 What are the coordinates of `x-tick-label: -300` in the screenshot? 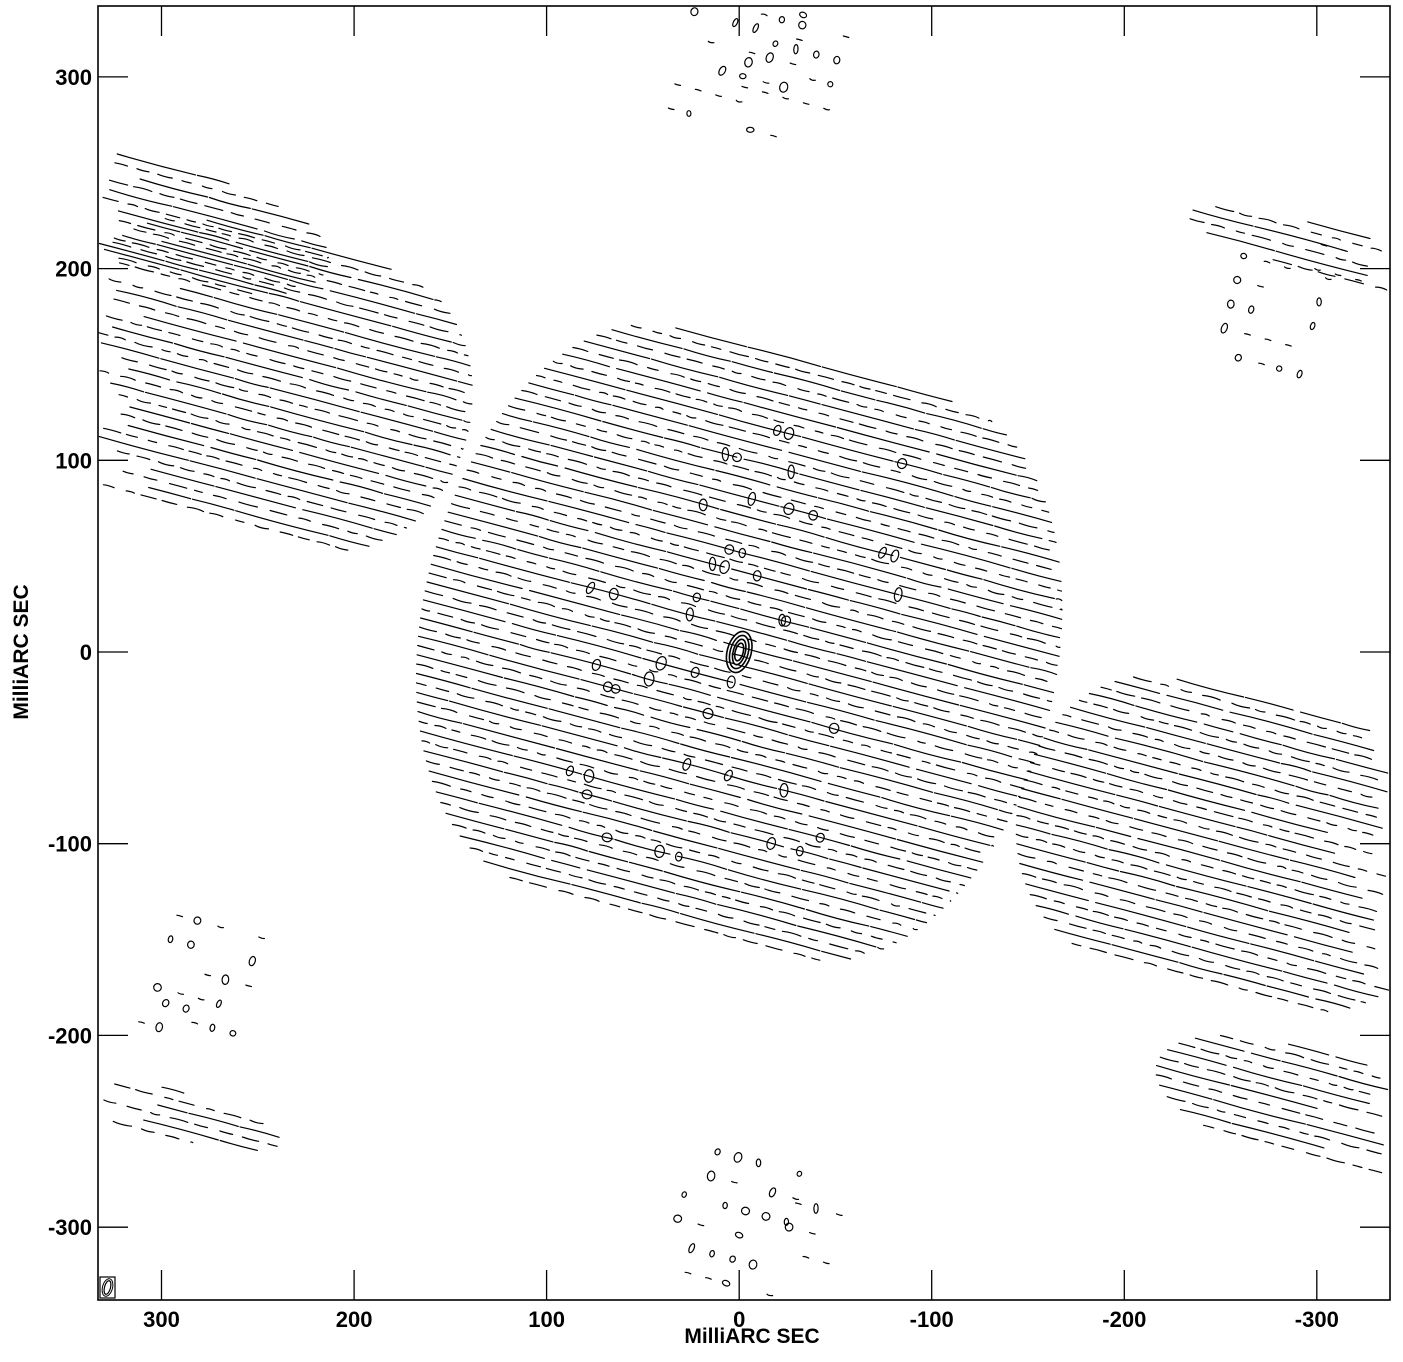 It's located at (1317, 1319).